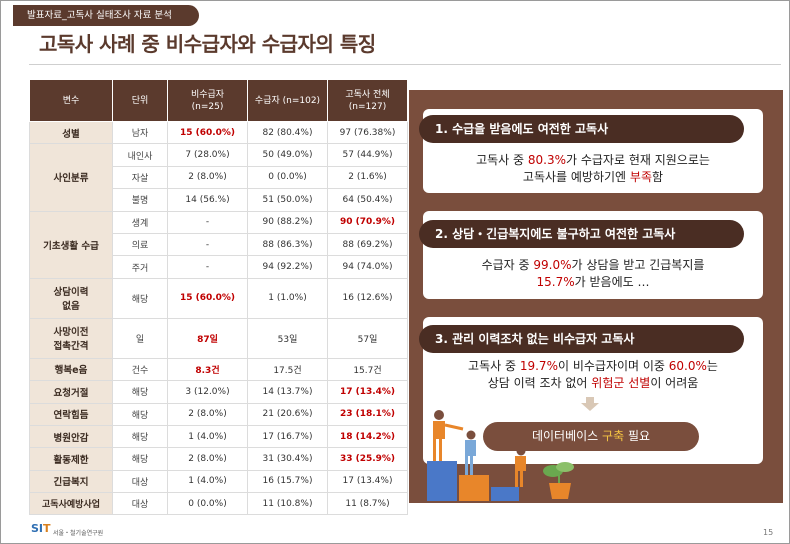 Image resolution: width=790 pixels, height=544 pixels. Describe the element at coordinates (287, 392) in the screenshot. I see `cell-recipient: 14 (13.7%)` at that location.